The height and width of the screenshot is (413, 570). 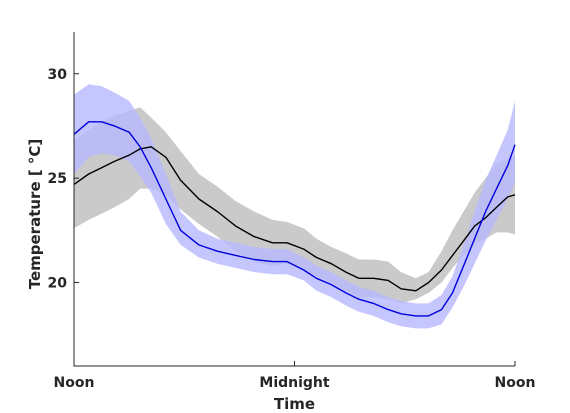 What do you see at coordinates (74, 383) in the screenshot?
I see `x-tick-label-0: Noon` at bounding box center [74, 383].